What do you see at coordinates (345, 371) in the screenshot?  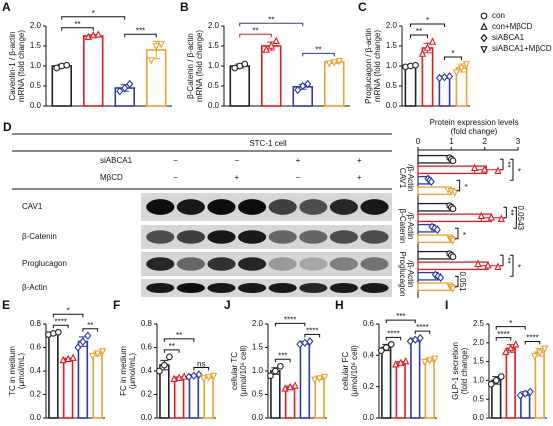 I see `y-axis-title: cellular FC` at bounding box center [345, 371].